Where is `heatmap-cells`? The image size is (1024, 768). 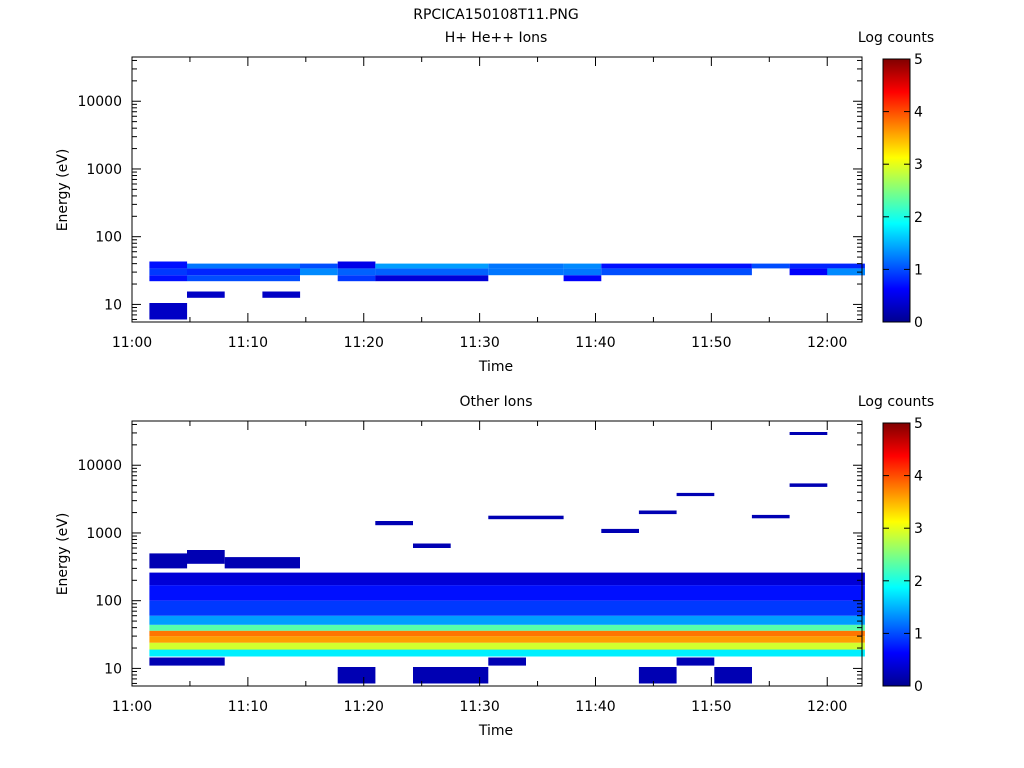 heatmap-cells is located at coordinates (507, 290).